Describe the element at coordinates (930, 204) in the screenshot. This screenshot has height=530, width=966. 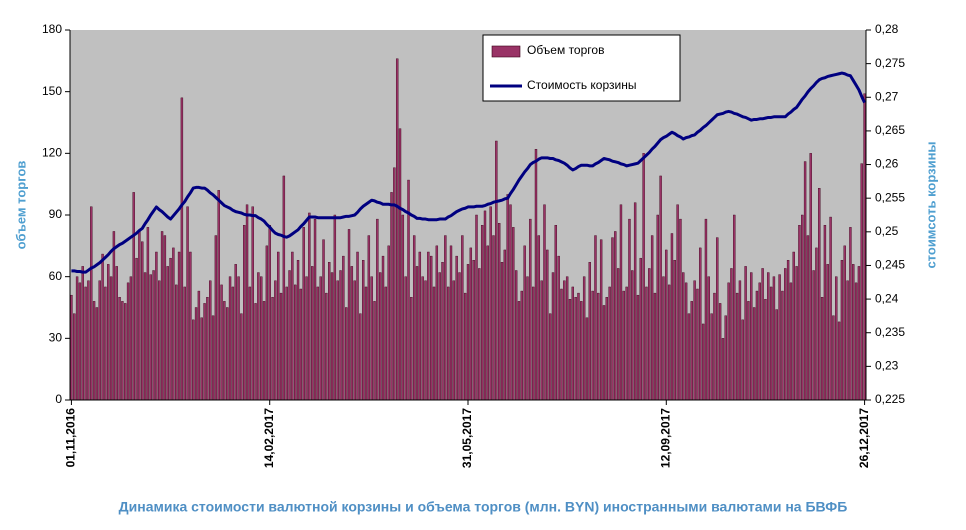
I see `y2-axis-title: стоимсоть корзины` at that location.